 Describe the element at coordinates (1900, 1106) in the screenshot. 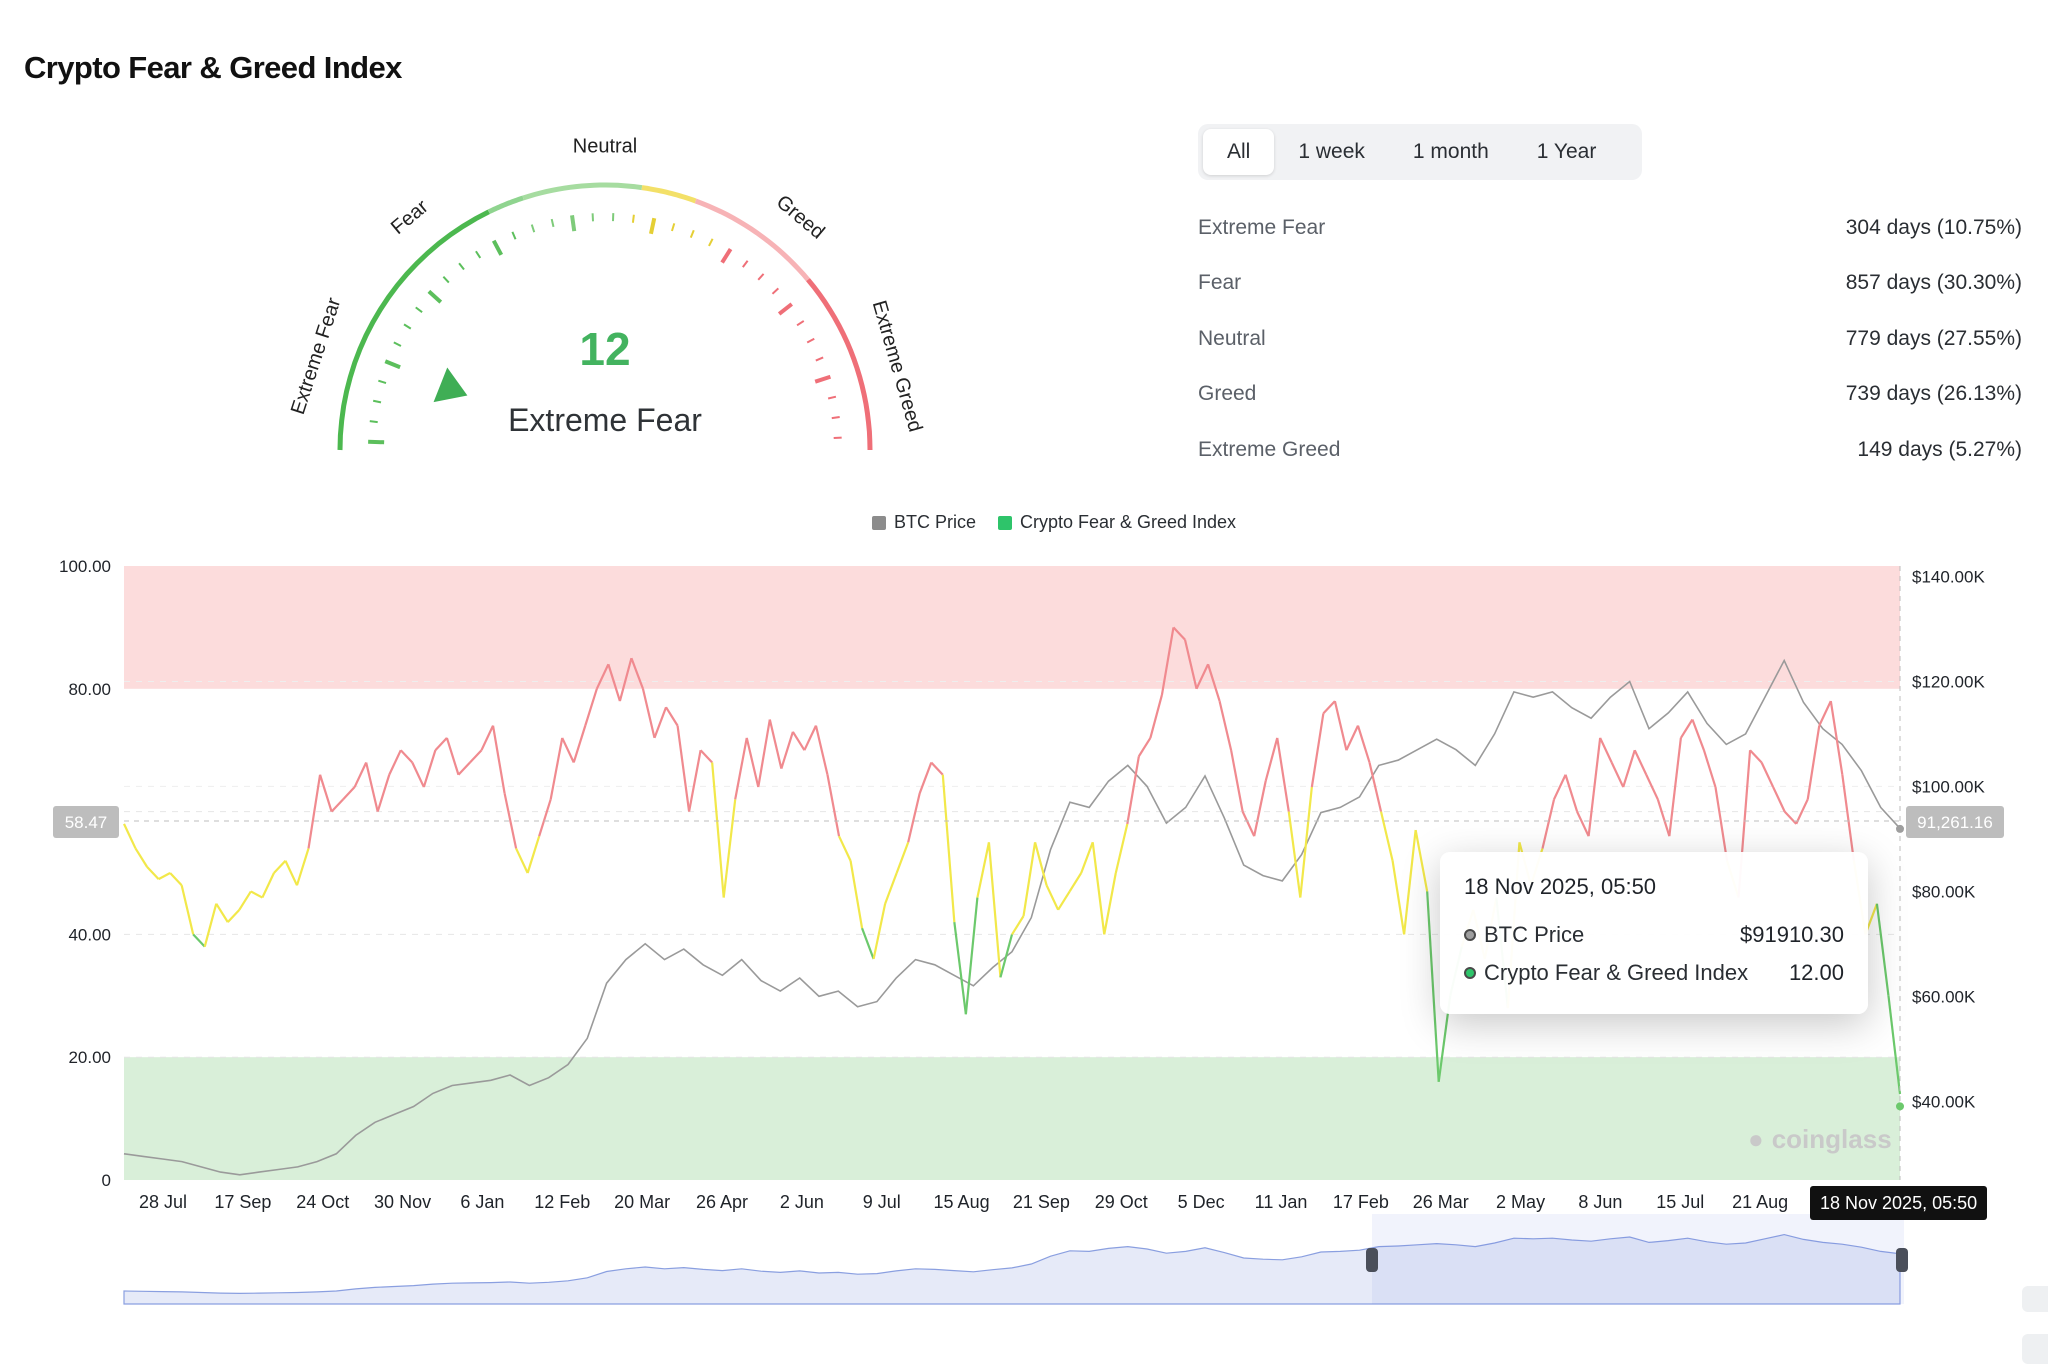

I see `hover-point-fear-greed` at that location.